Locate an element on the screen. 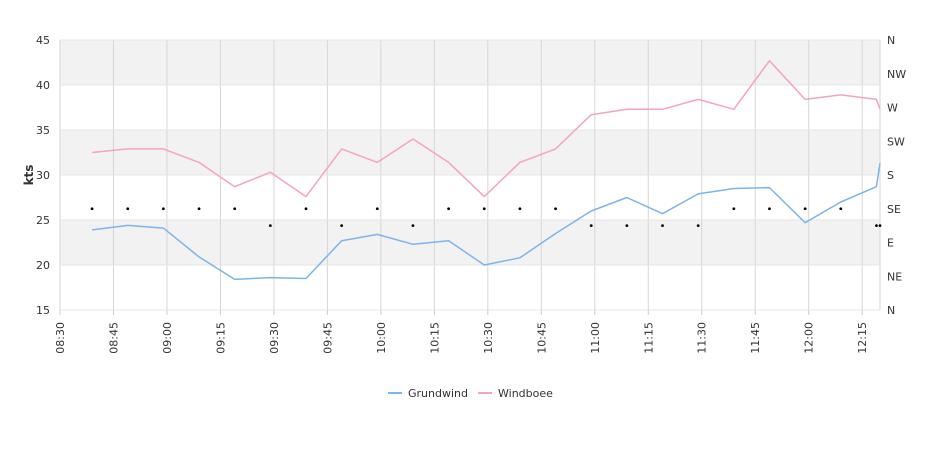 This screenshot has height=450, width=940. direction-tick-label: W is located at coordinates (892, 108).